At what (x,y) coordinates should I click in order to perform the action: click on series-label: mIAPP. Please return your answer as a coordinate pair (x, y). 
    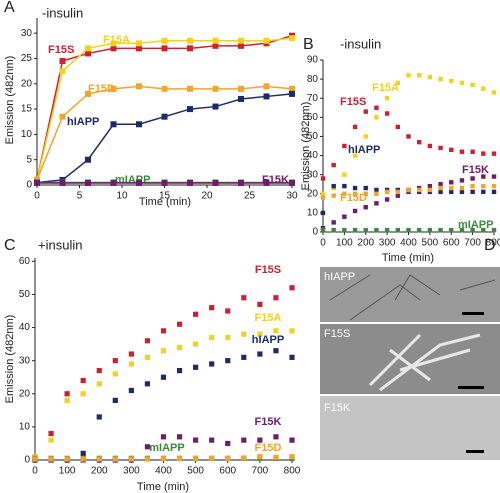
    Looking at the image, I should click on (475, 225).